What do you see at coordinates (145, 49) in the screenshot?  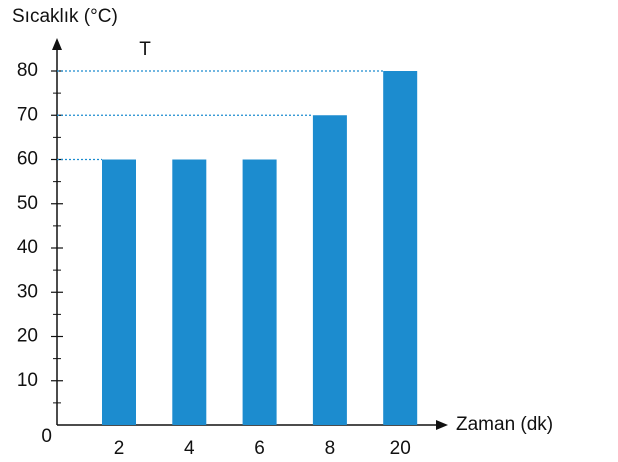 I see `annotation: T` at bounding box center [145, 49].